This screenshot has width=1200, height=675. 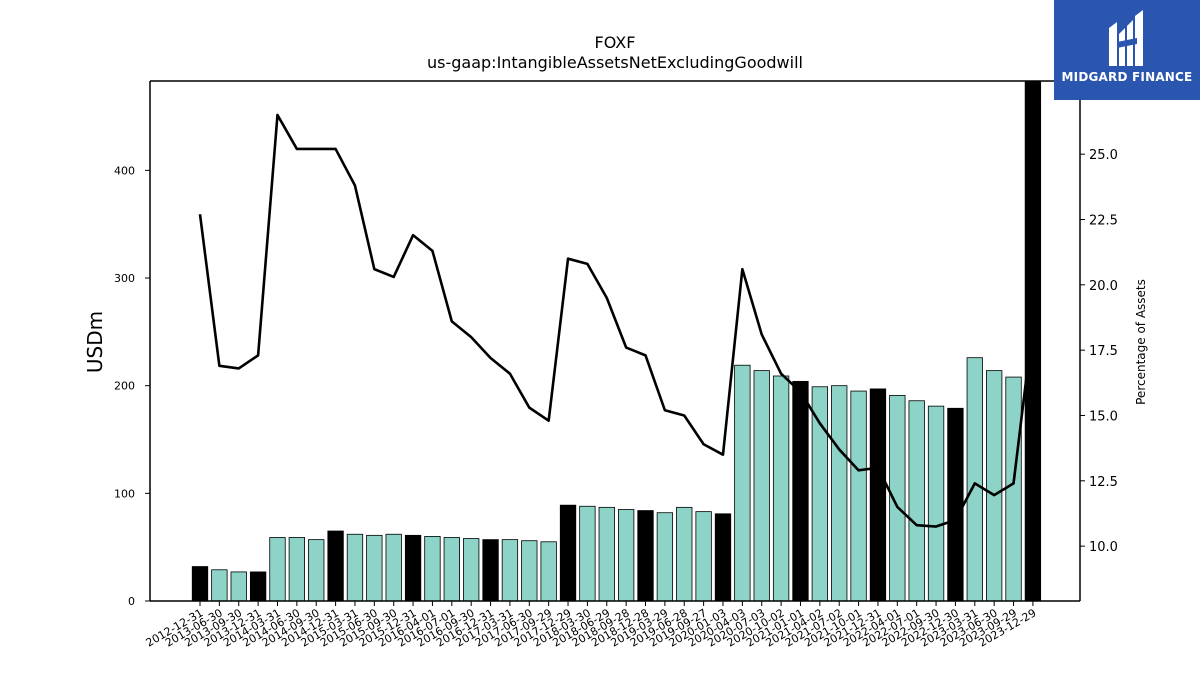 What do you see at coordinates (1103, 286) in the screenshot?
I see `y2-tick-label: 20.0` at bounding box center [1103, 286].